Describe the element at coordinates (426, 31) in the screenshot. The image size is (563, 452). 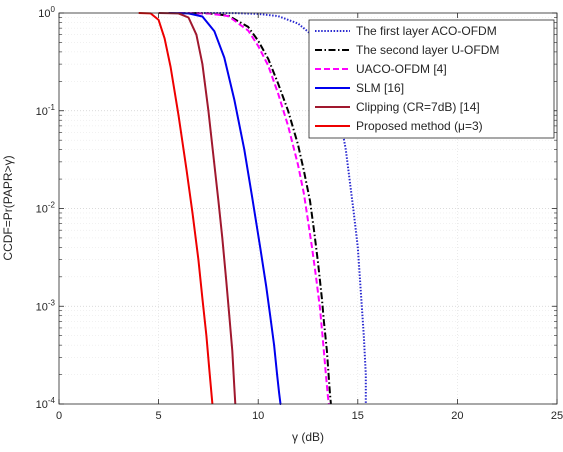
I see `legend-label-1: The first layer ACO-OFDM` at that location.